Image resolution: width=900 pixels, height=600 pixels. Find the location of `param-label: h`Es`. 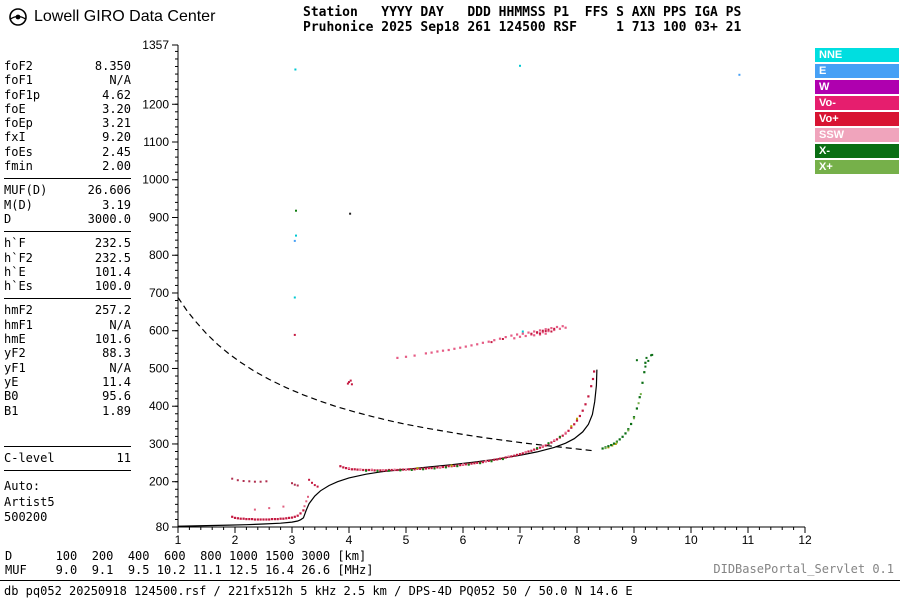

param-label: h`Es is located at coordinates (18, 286).